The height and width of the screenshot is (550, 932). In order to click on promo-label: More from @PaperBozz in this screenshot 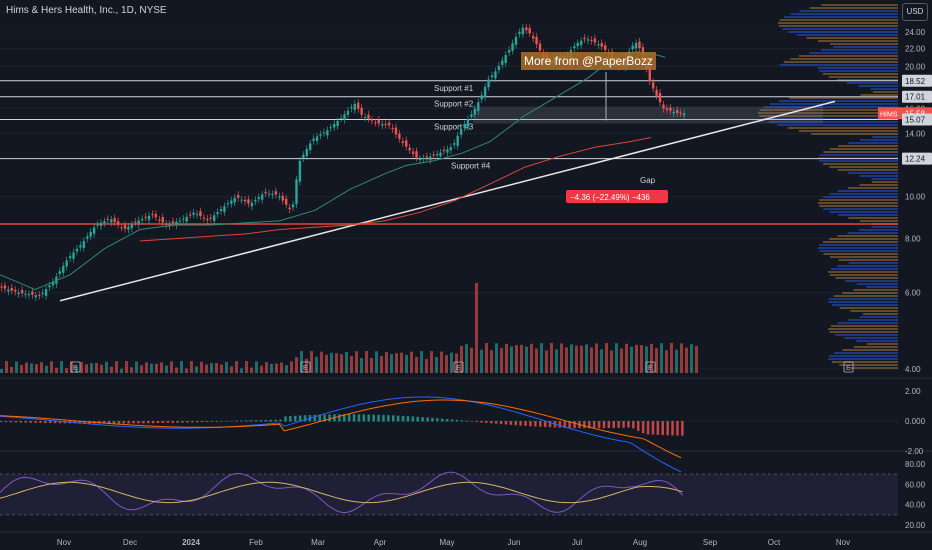, I will do `click(588, 61)`.